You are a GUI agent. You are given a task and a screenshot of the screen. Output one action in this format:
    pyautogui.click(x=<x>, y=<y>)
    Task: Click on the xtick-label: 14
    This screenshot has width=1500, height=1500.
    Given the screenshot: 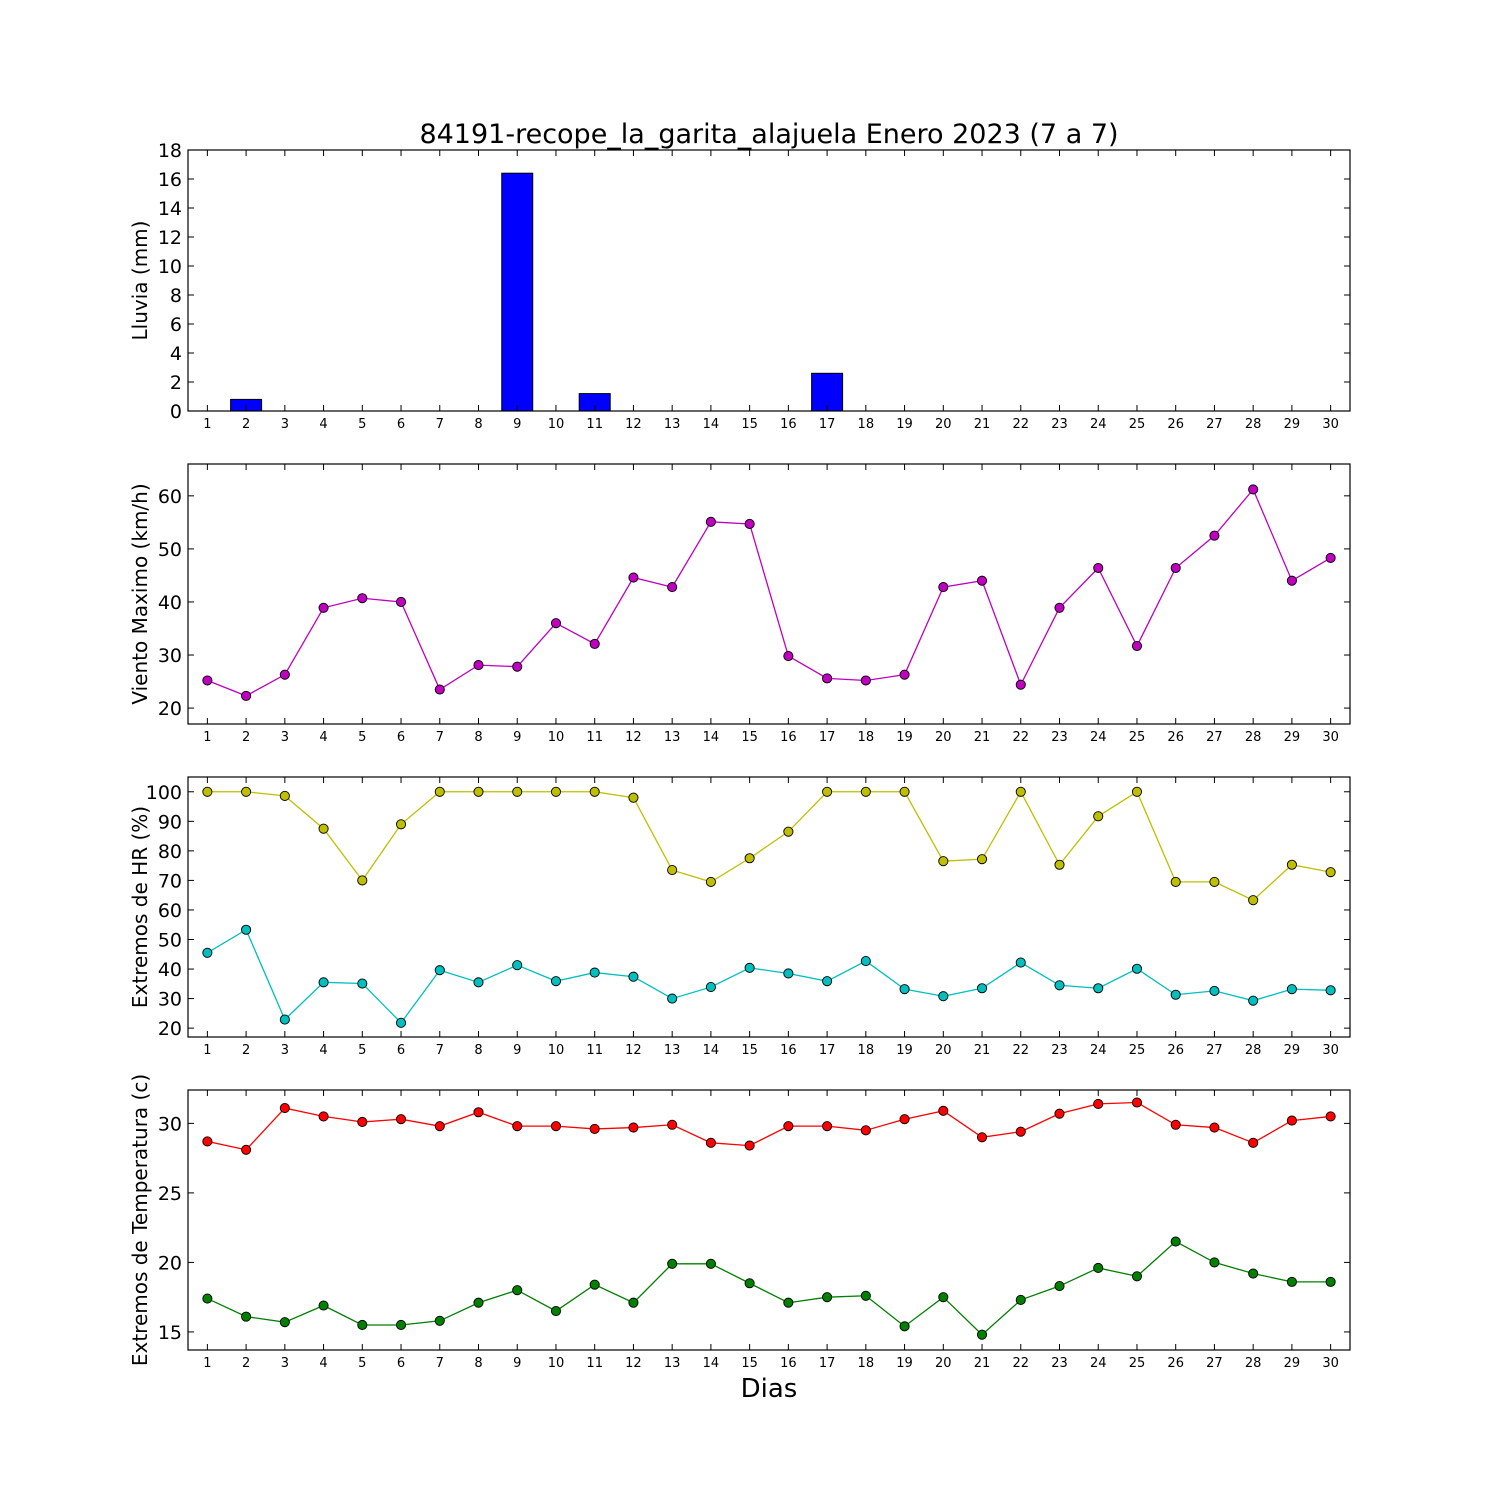 What is the action you would take?
    pyautogui.click(x=711, y=1363)
    